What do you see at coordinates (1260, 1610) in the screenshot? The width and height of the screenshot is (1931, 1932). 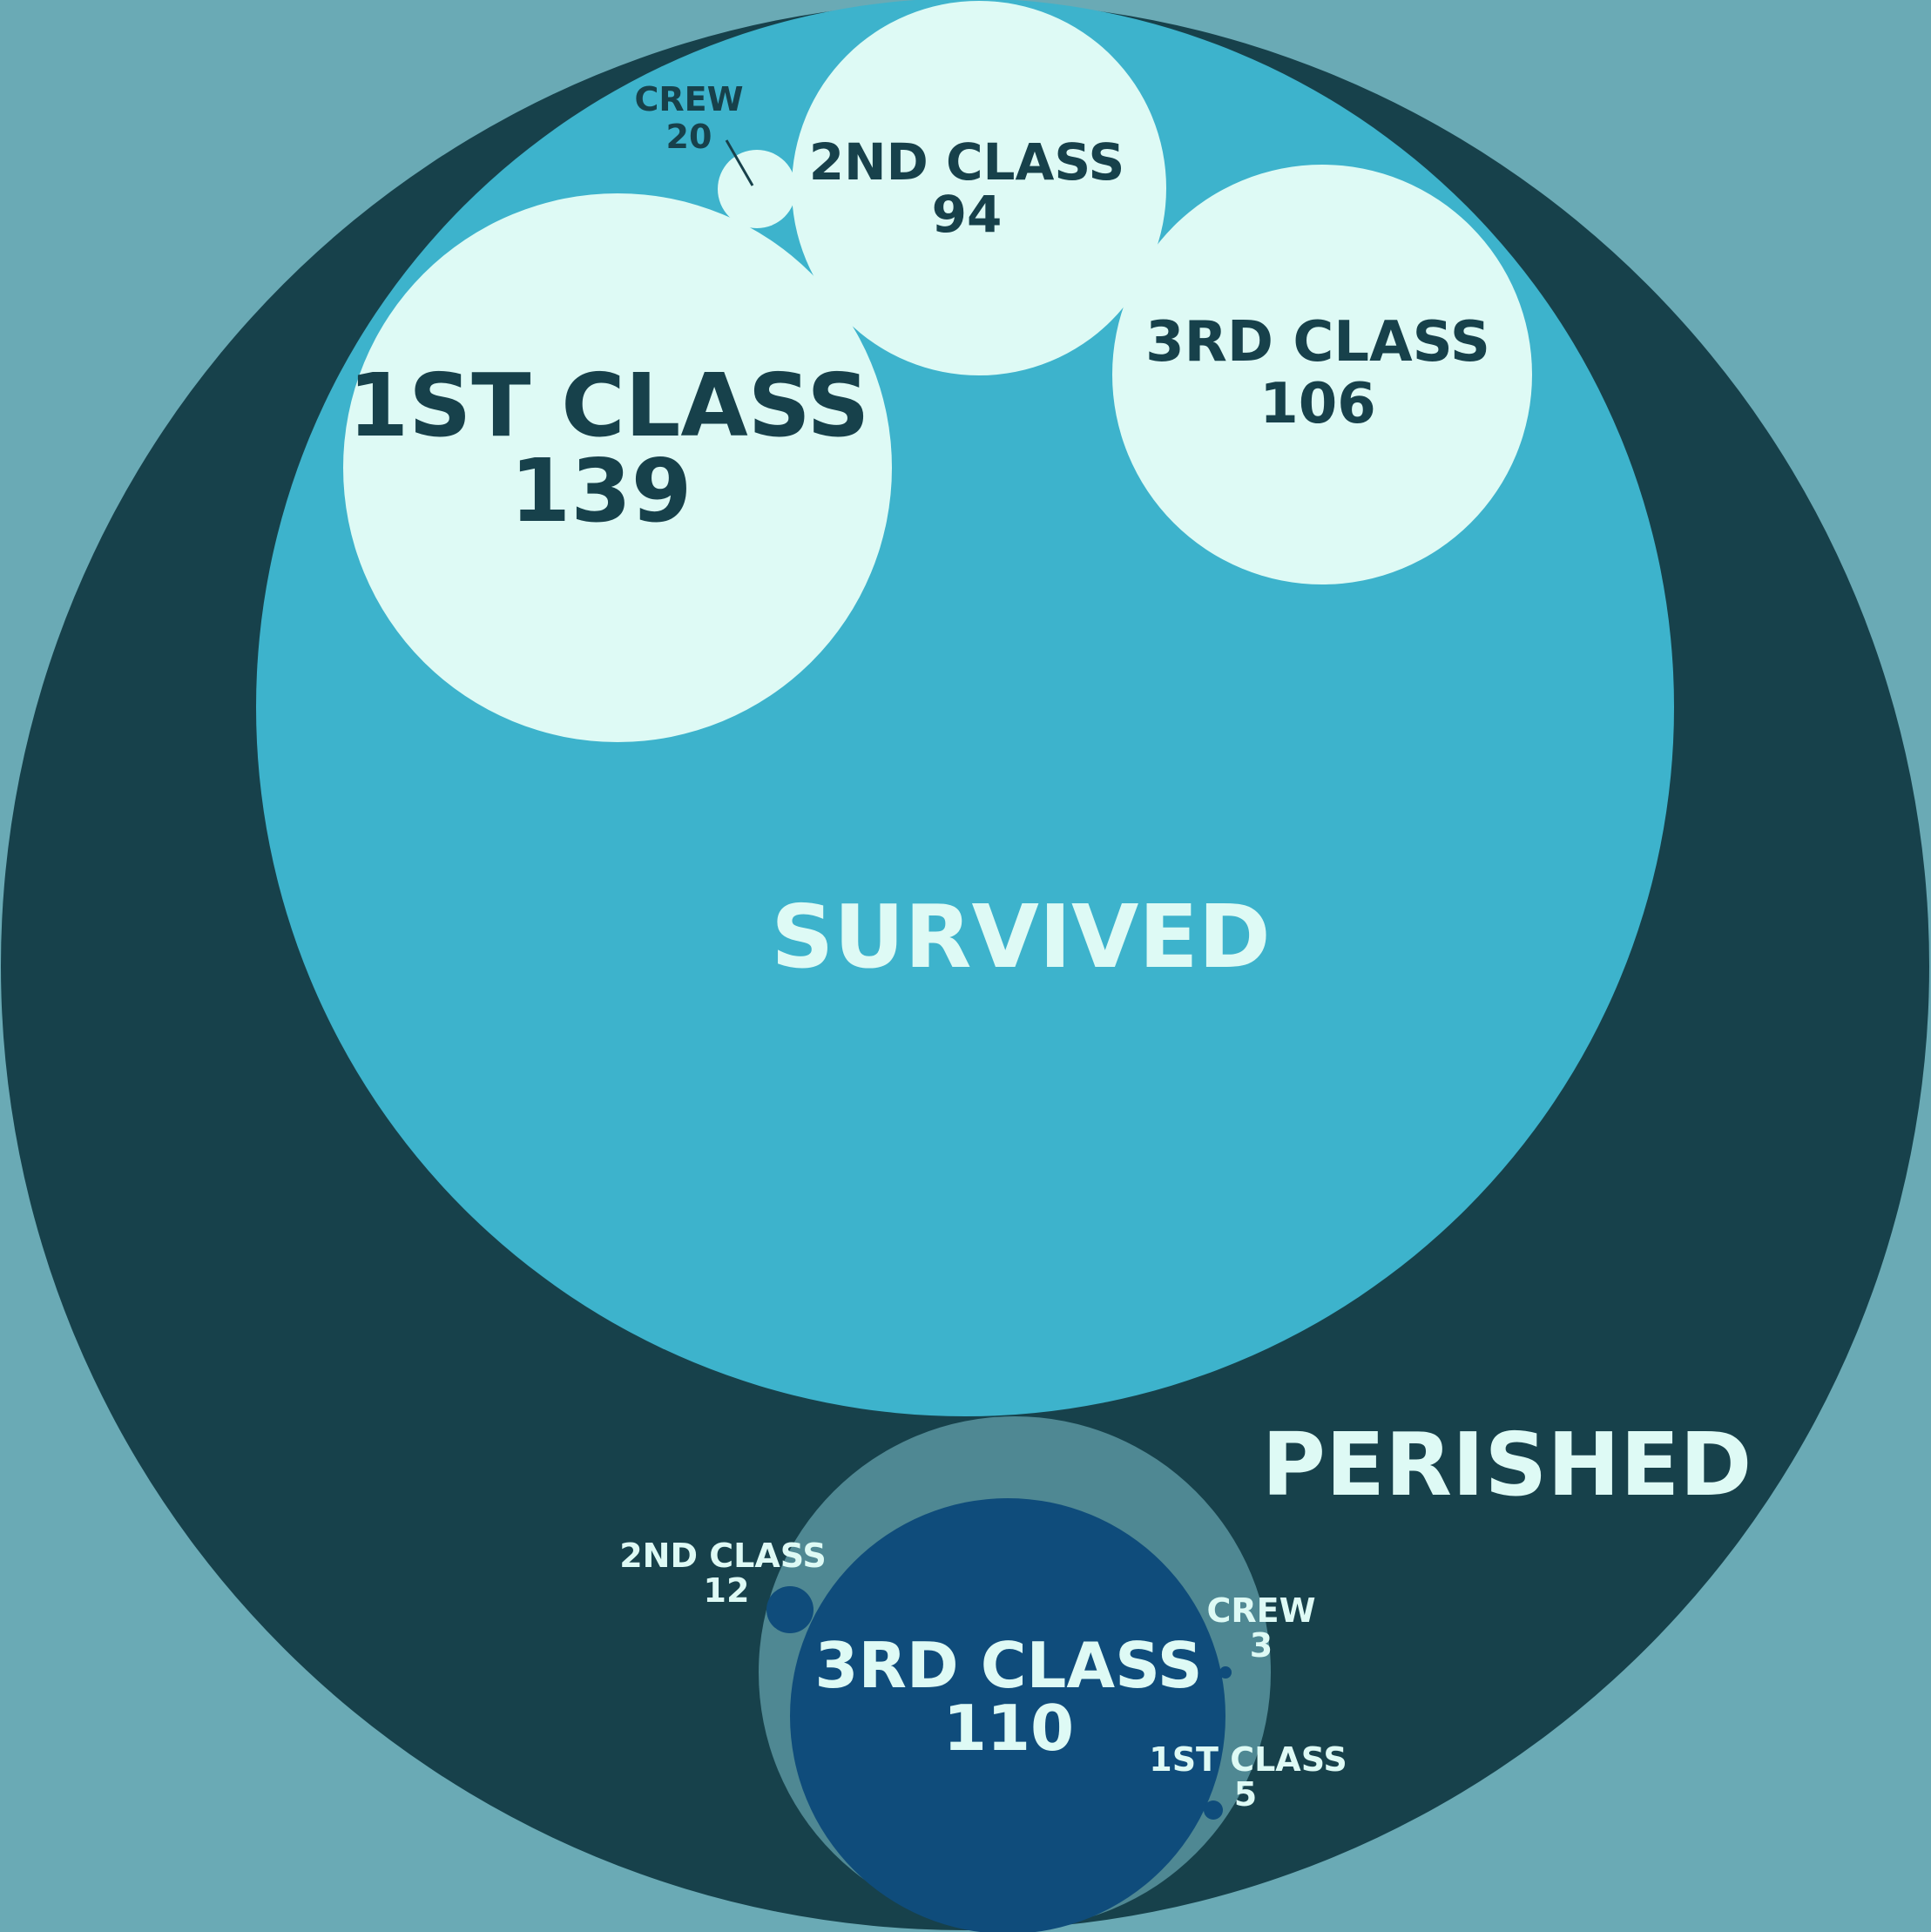 I see `perished-crew-name: CREW` at bounding box center [1260, 1610].